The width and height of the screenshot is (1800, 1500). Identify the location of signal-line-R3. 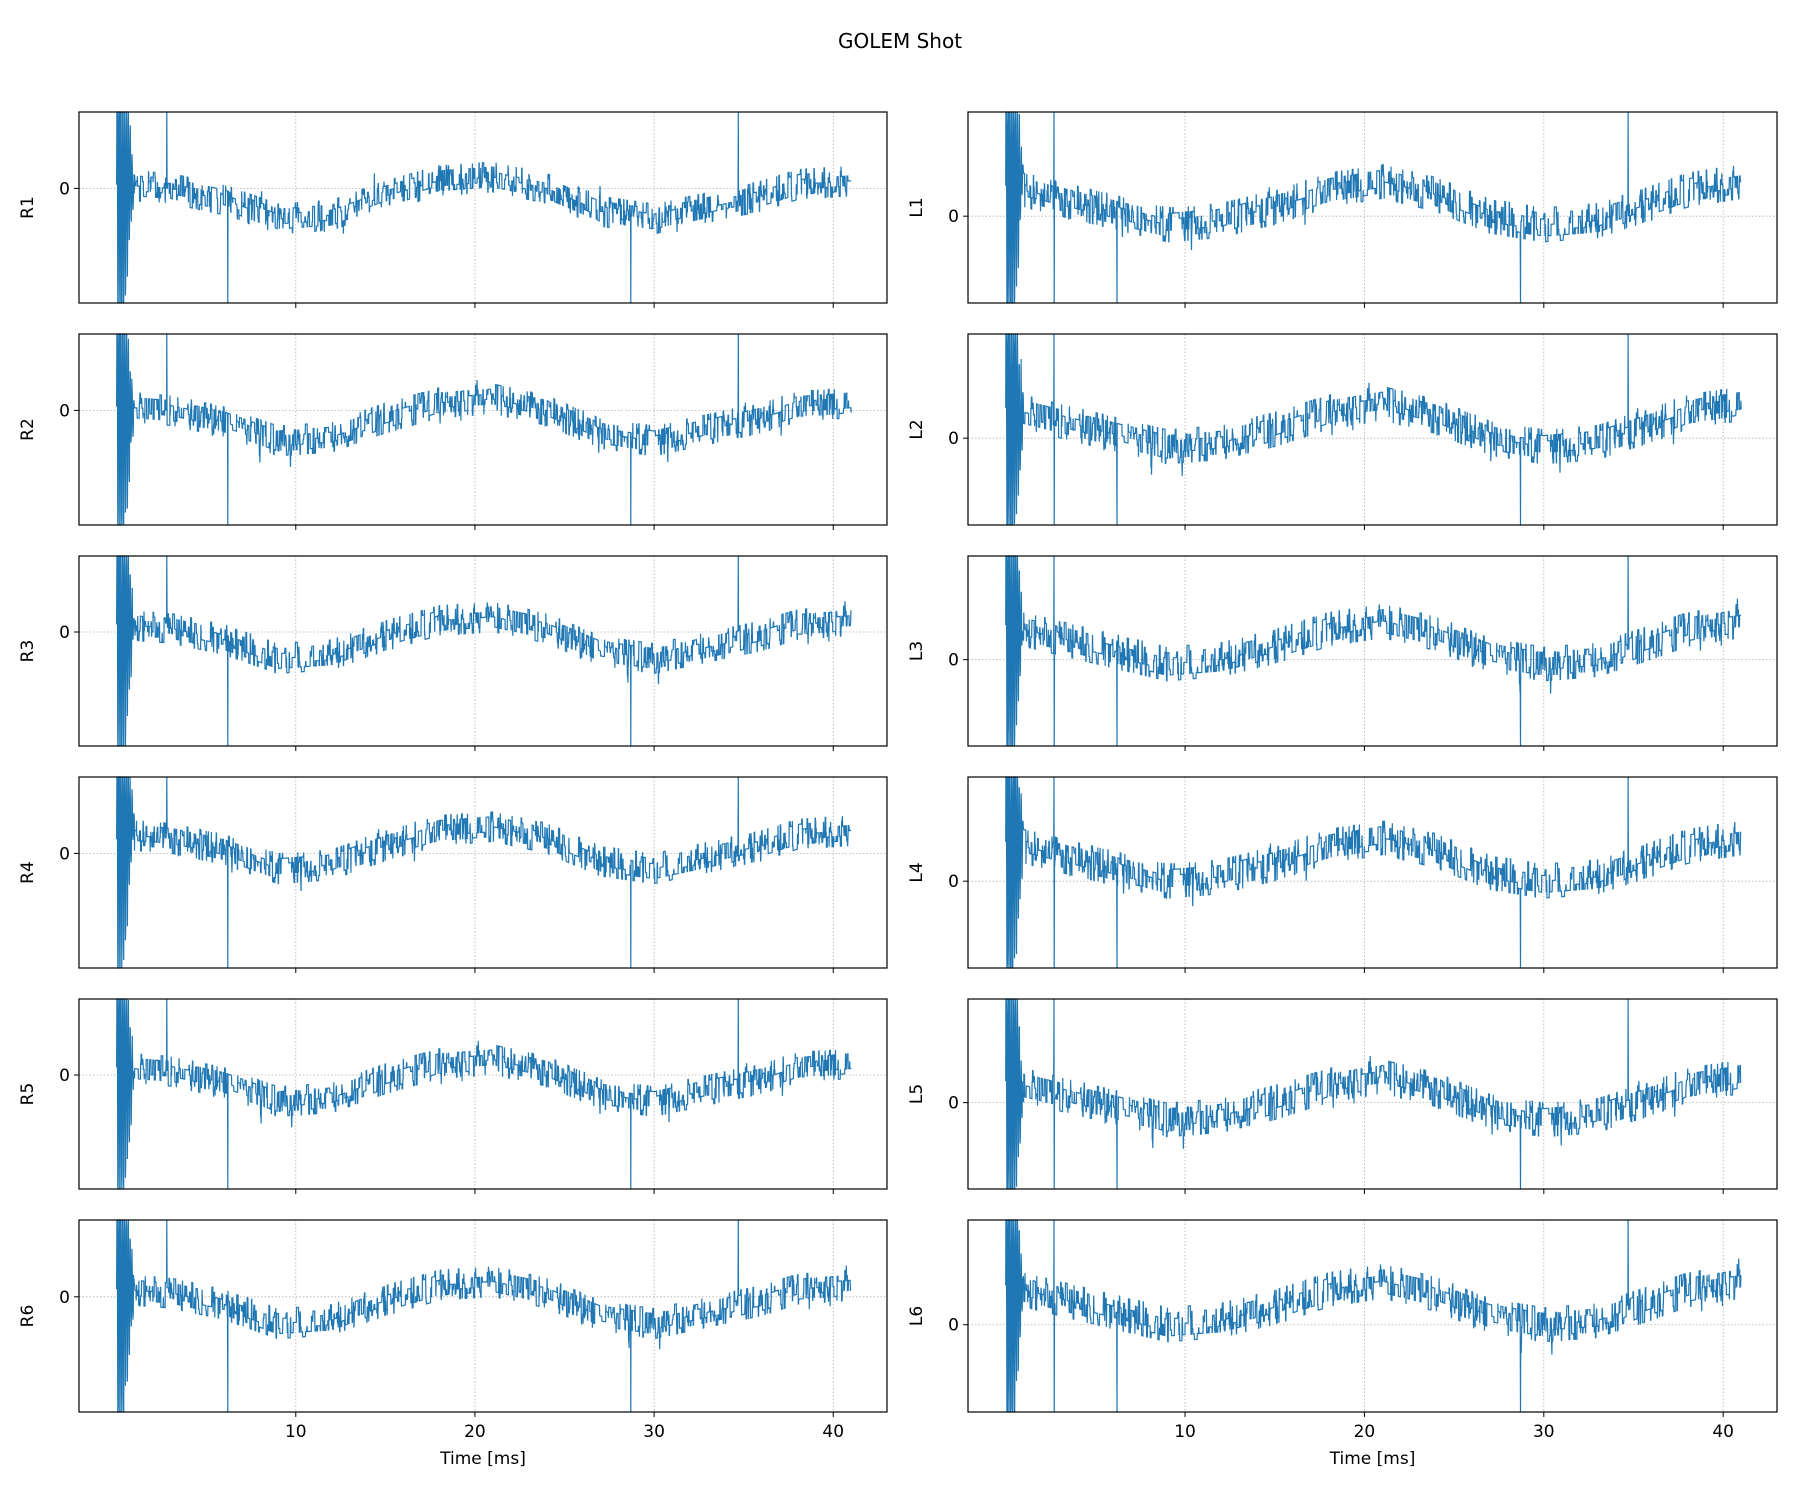
(484, 651).